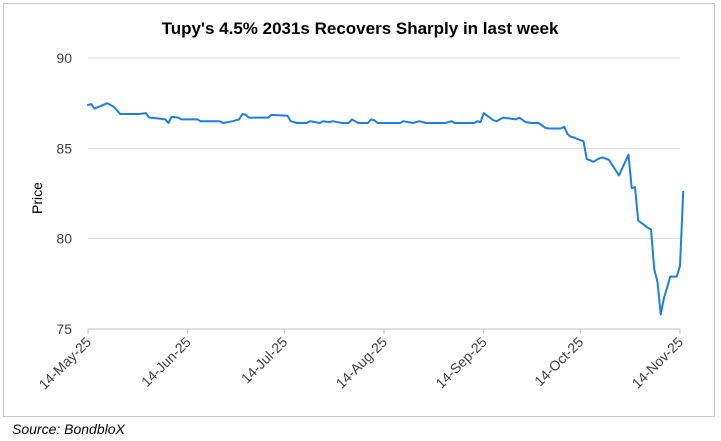 Image resolution: width=721 pixels, height=441 pixels. What do you see at coordinates (64, 239) in the screenshot?
I see `y-tick-label: 80` at bounding box center [64, 239].